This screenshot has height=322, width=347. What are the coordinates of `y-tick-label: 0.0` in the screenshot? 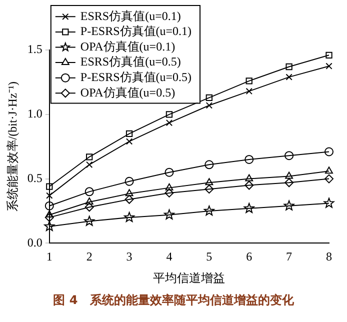 It's located at (34, 242).